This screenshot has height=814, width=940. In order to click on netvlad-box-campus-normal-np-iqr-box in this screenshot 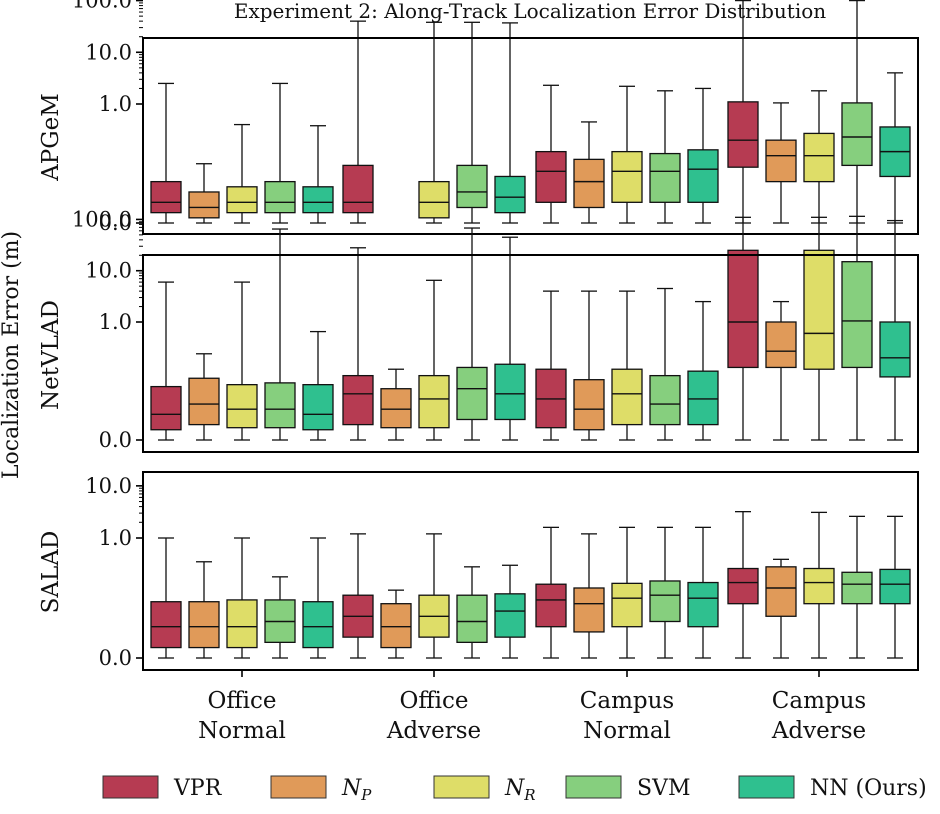, I will do `click(589, 405)`.